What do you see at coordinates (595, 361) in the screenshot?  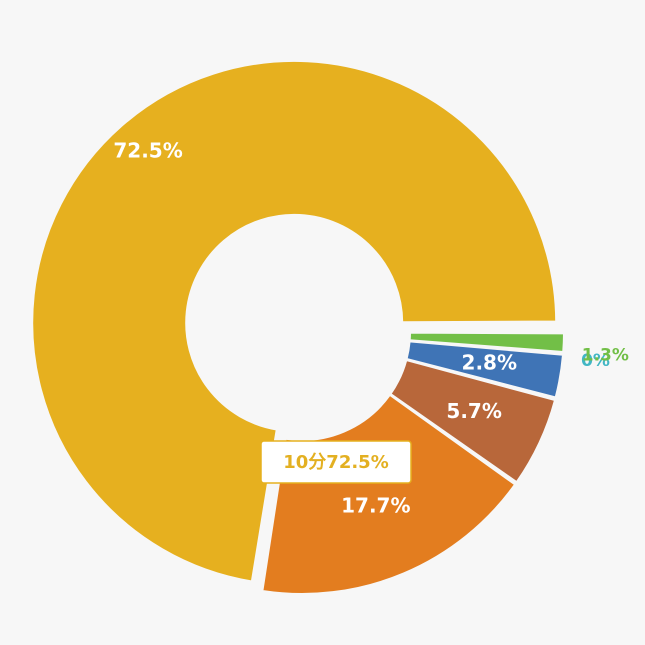 I see `slice-5-label: 0%` at bounding box center [595, 361].